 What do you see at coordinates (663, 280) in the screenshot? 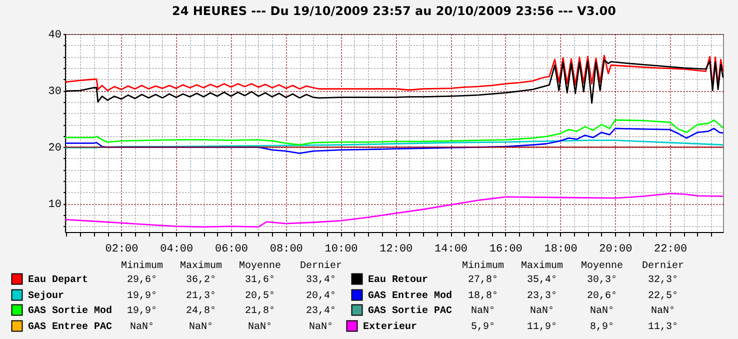
I see `text: 32,3°` at bounding box center [663, 280].